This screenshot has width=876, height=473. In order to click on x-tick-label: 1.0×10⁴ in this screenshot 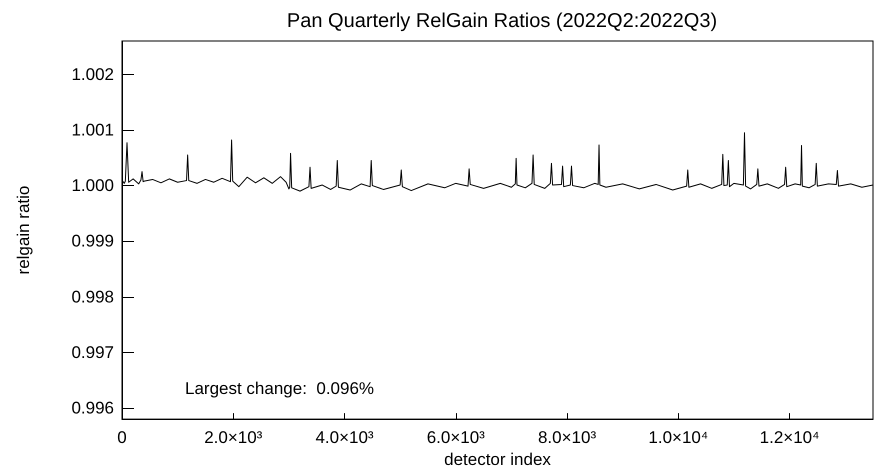, I will do `click(678, 438)`.